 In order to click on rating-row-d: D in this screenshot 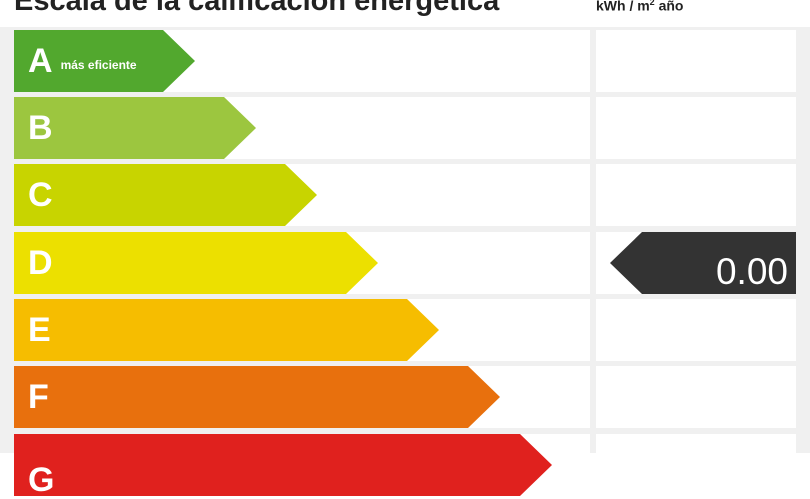, I will do `click(302, 263)`.